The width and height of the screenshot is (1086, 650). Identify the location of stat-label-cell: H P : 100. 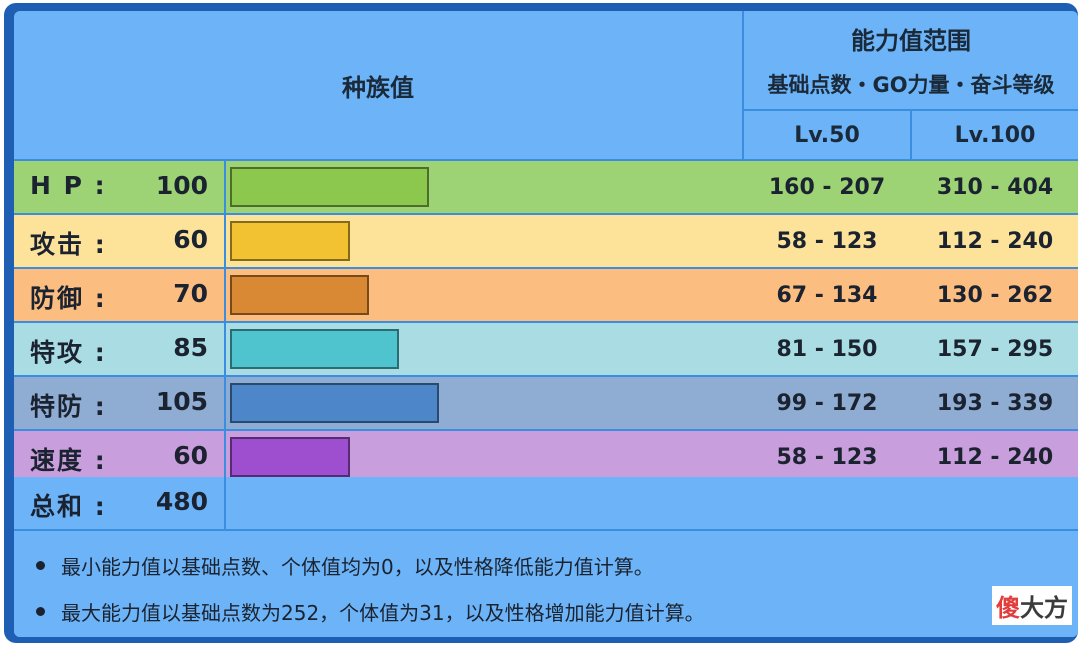
(119, 187).